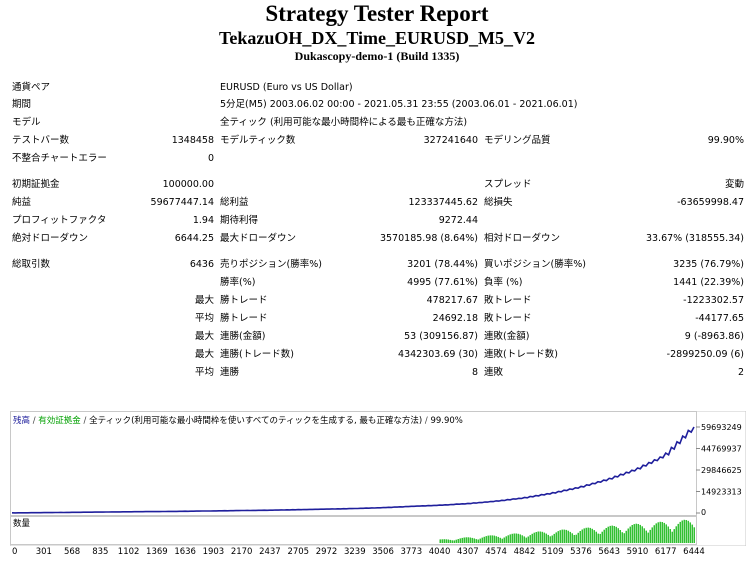 The image size is (754, 561). What do you see at coordinates (719, 318) in the screenshot?
I see `avg-loss-value: -44177.65` at bounding box center [719, 318].